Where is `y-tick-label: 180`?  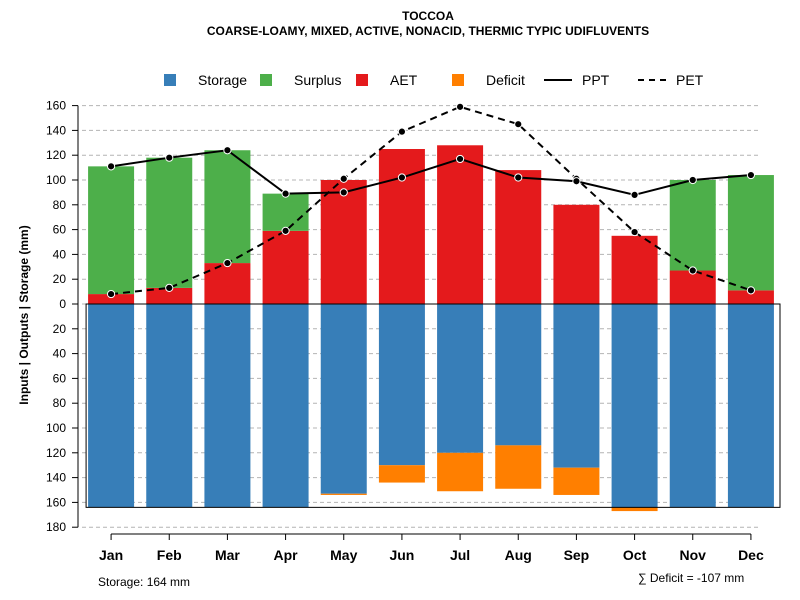
y-tick-label: 180 is located at coordinates (56, 527).